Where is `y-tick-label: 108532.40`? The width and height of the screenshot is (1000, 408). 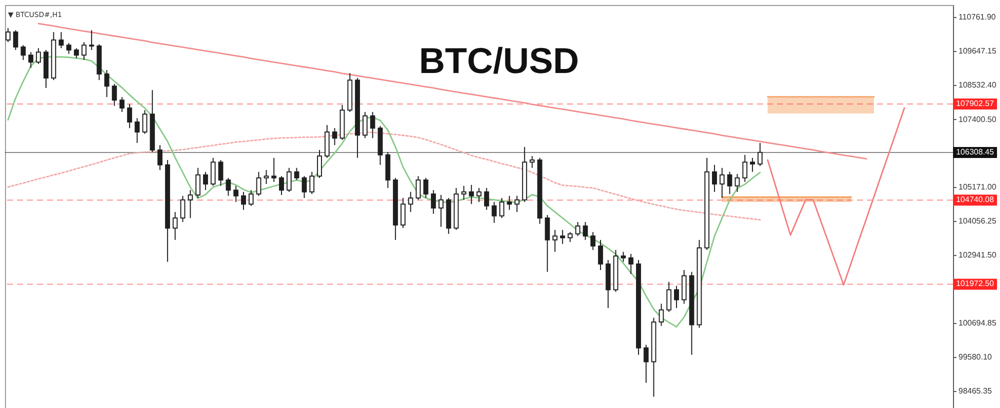 y-tick-label: 108532.40 is located at coordinates (977, 85).